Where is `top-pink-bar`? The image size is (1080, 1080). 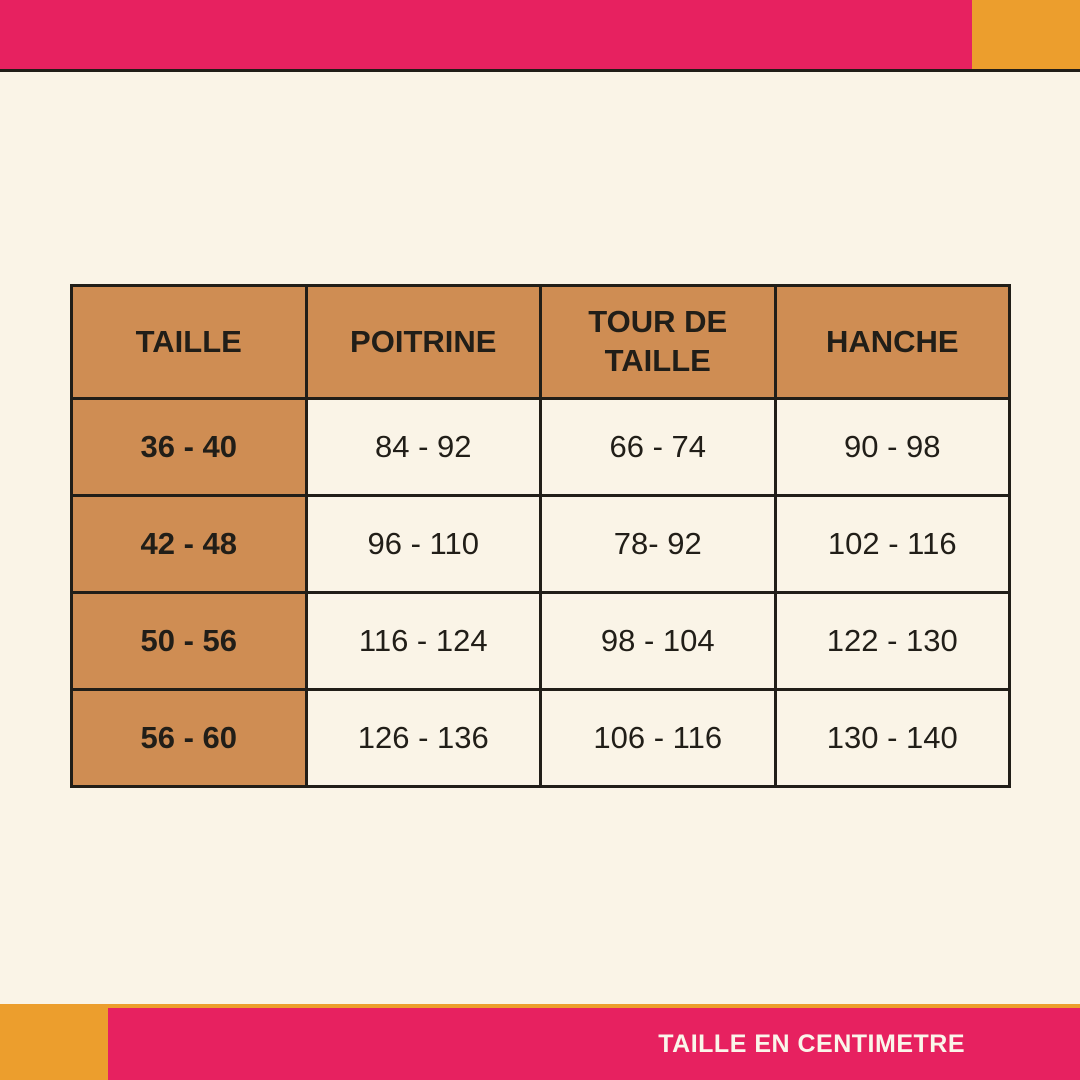
top-pink-bar is located at coordinates (486, 34).